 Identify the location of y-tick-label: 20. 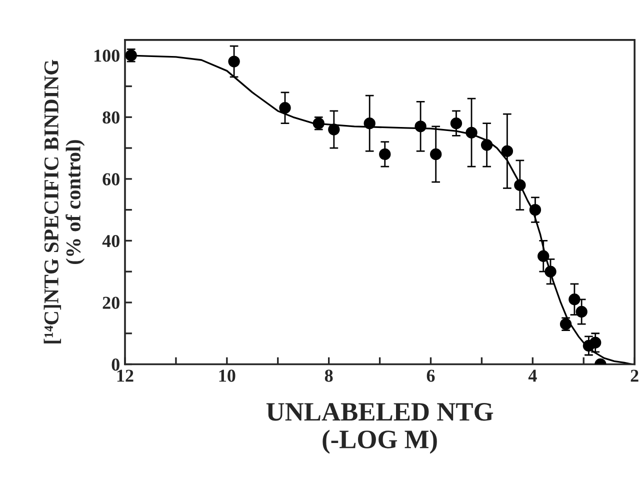
(111, 302).